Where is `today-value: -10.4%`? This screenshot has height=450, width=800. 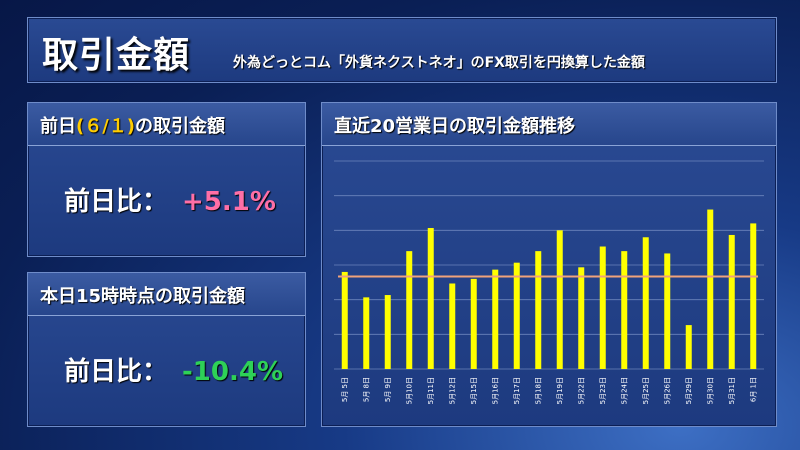 today-value: -10.4% is located at coordinates (233, 372).